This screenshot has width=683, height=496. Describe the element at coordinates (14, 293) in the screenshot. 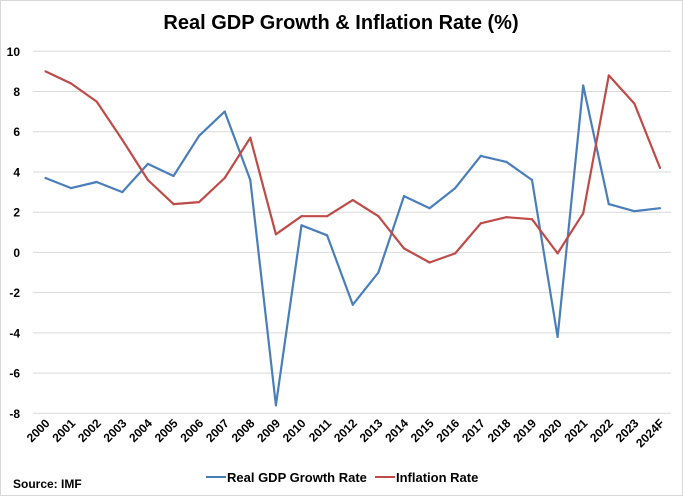

I see `y-tick-label: -2` at that location.